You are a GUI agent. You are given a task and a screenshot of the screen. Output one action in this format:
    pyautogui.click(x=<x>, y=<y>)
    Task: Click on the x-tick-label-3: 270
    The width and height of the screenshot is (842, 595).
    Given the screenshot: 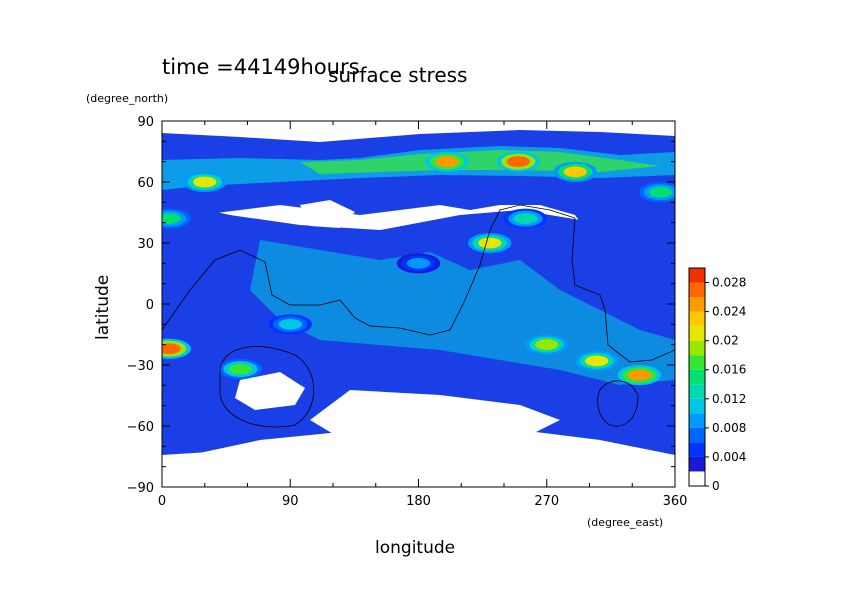 What is the action you would take?
    pyautogui.click(x=546, y=501)
    